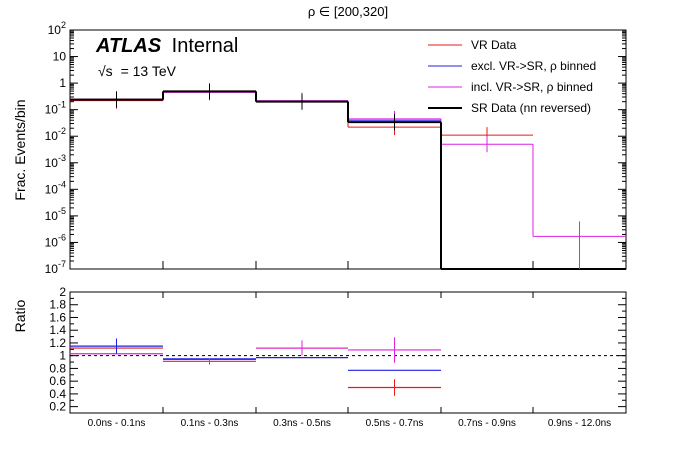 This screenshot has width=696, height=472. Describe the element at coordinates (105, 71) in the screenshot. I see `energy-prefix: √s` at that location.